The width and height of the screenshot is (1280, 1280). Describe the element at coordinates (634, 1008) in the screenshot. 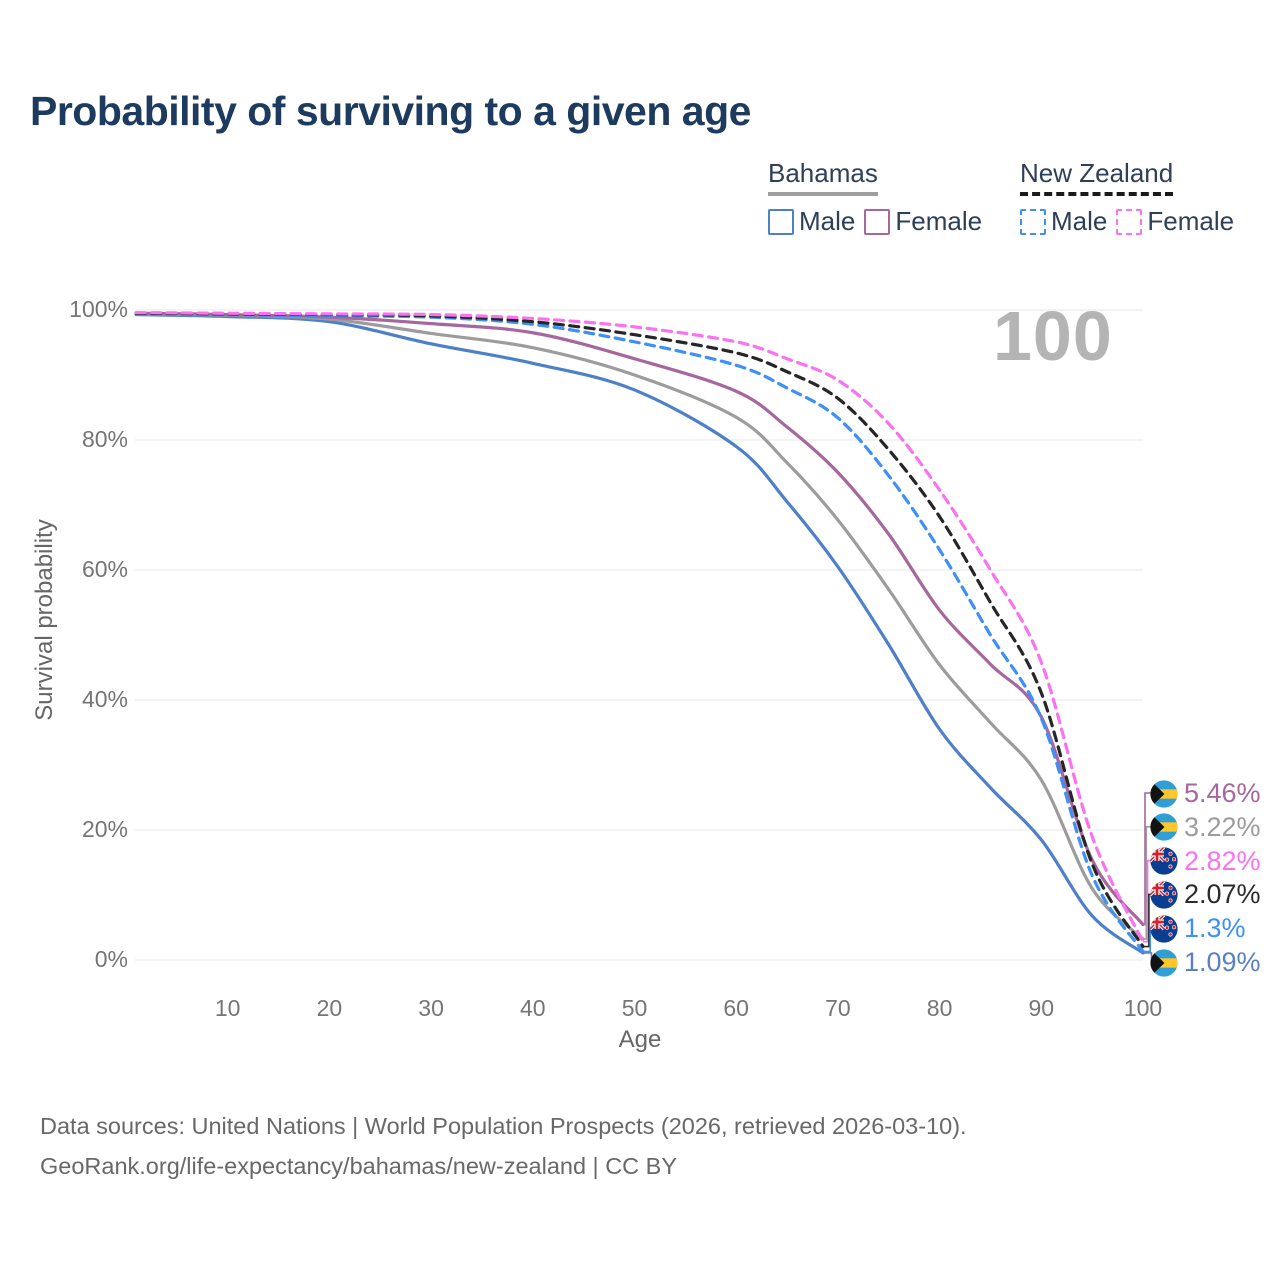

I see `x-tick-label-50: 50` at that location.